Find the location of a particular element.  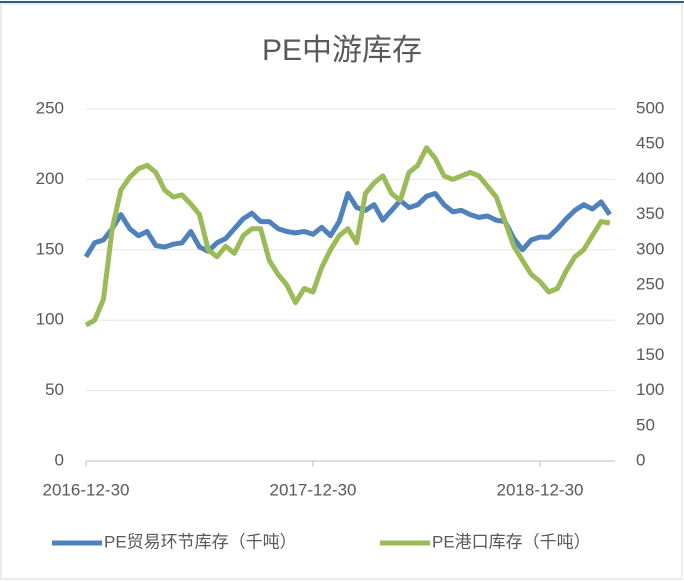

y2-tick-label: 500 is located at coordinates (650, 107).